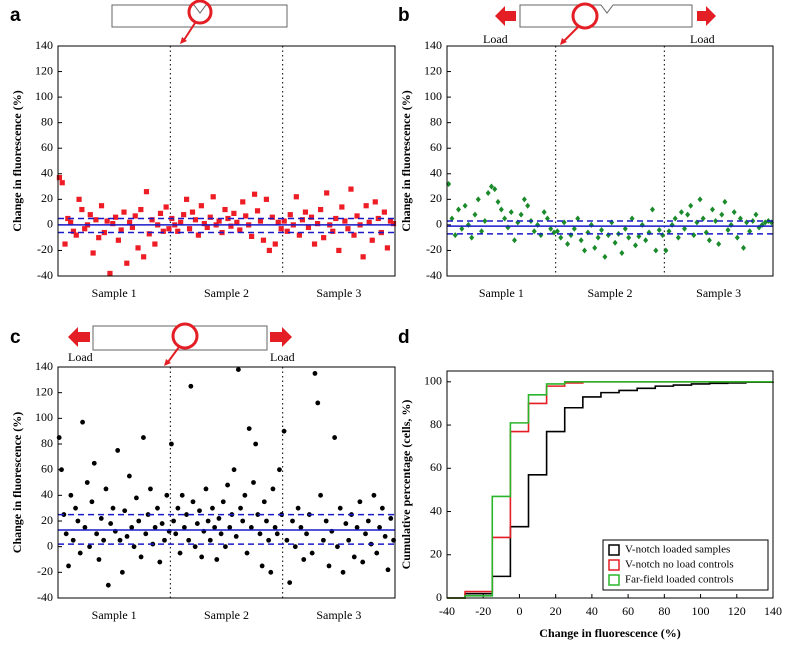 The width and height of the screenshot is (787, 652). Describe the element at coordinates (679, 580) in the screenshot. I see `legend-label: Far-field loaded controls` at that location.